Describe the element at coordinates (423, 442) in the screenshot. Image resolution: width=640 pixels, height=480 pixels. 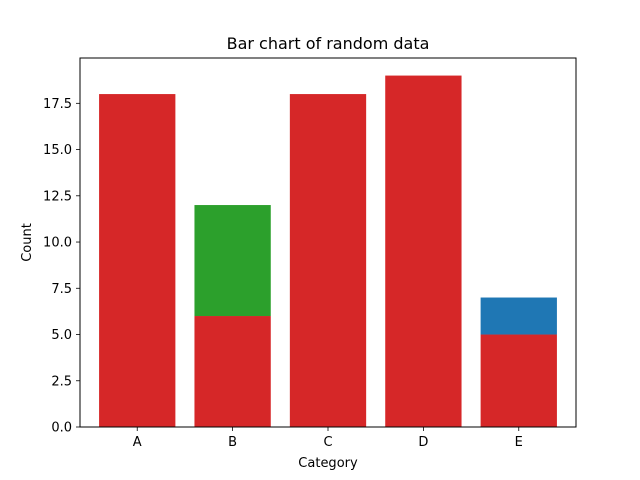
I see `x-tick-label-d: D` at that location.